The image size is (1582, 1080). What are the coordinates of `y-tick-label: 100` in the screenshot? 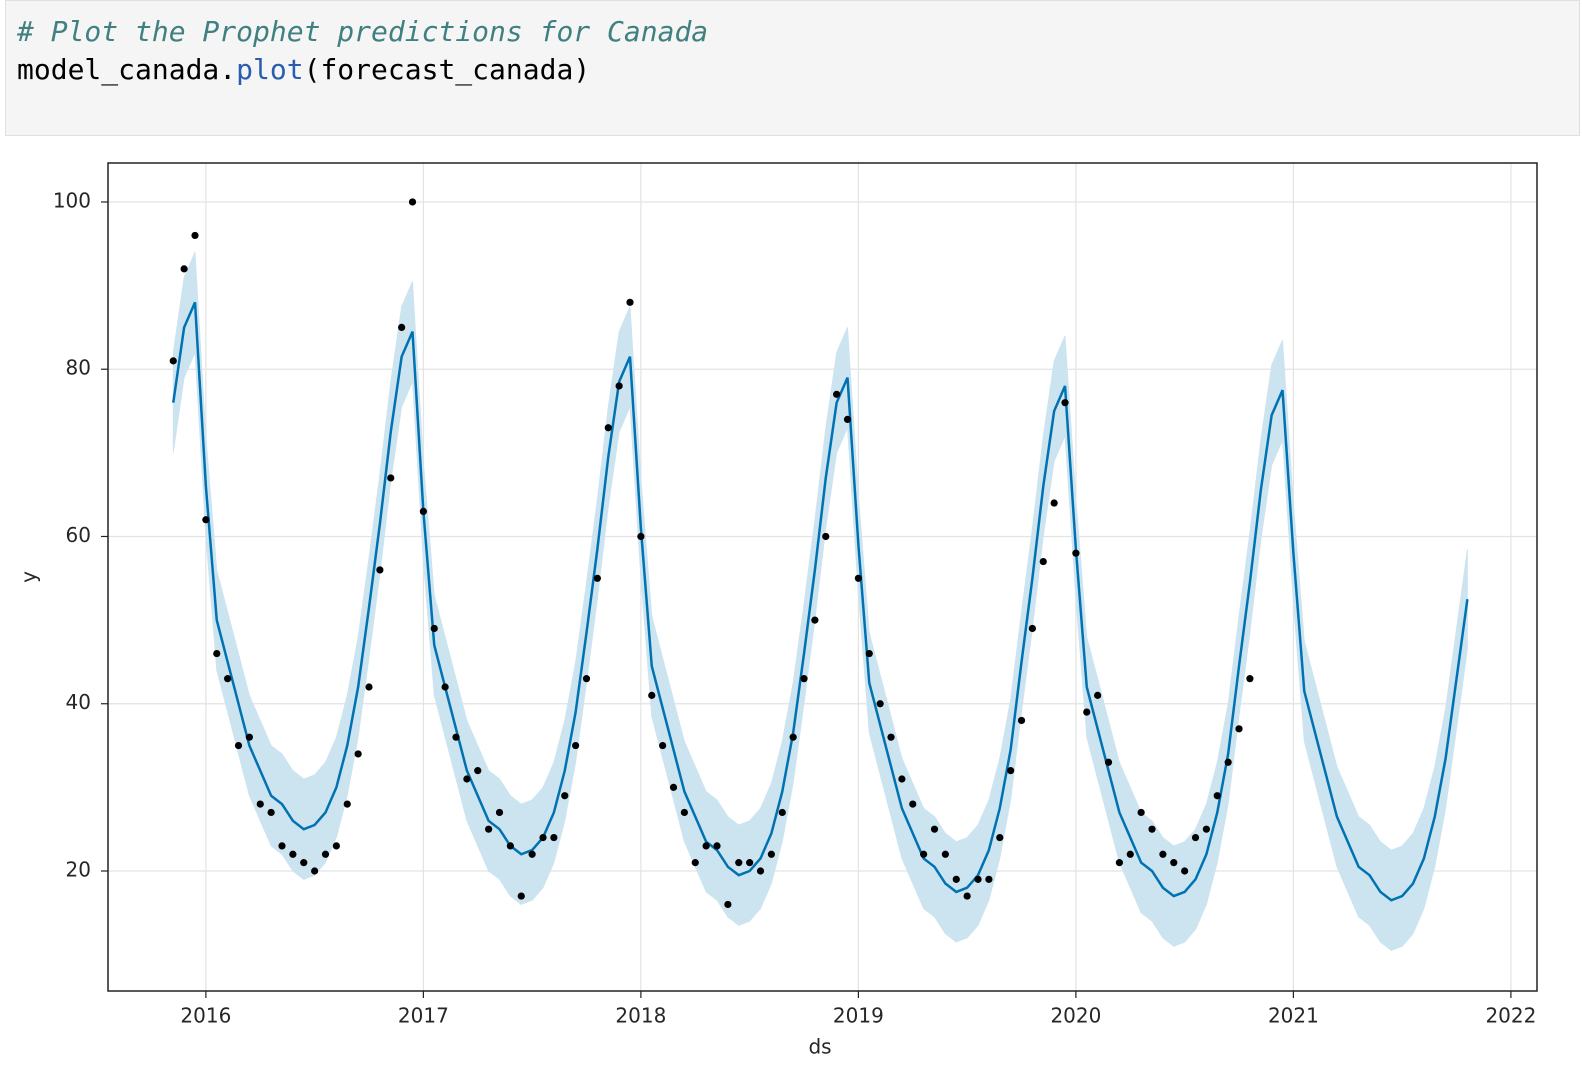 It's located at (72, 200).